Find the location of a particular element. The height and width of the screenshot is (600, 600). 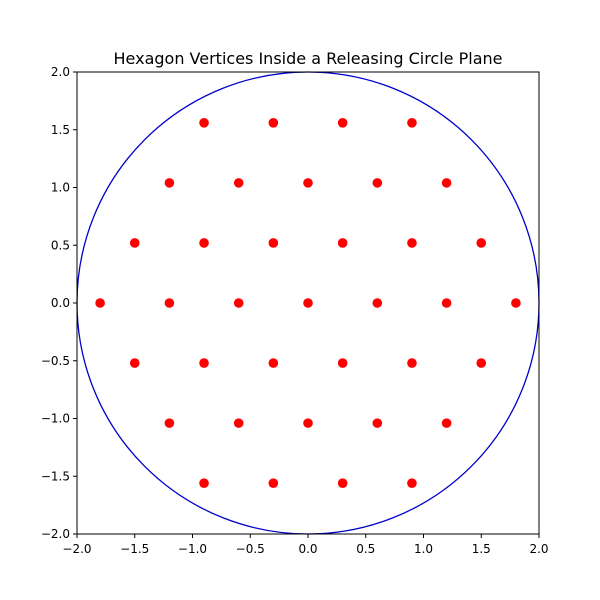

x-tick-label: 0.0 is located at coordinates (307, 549).